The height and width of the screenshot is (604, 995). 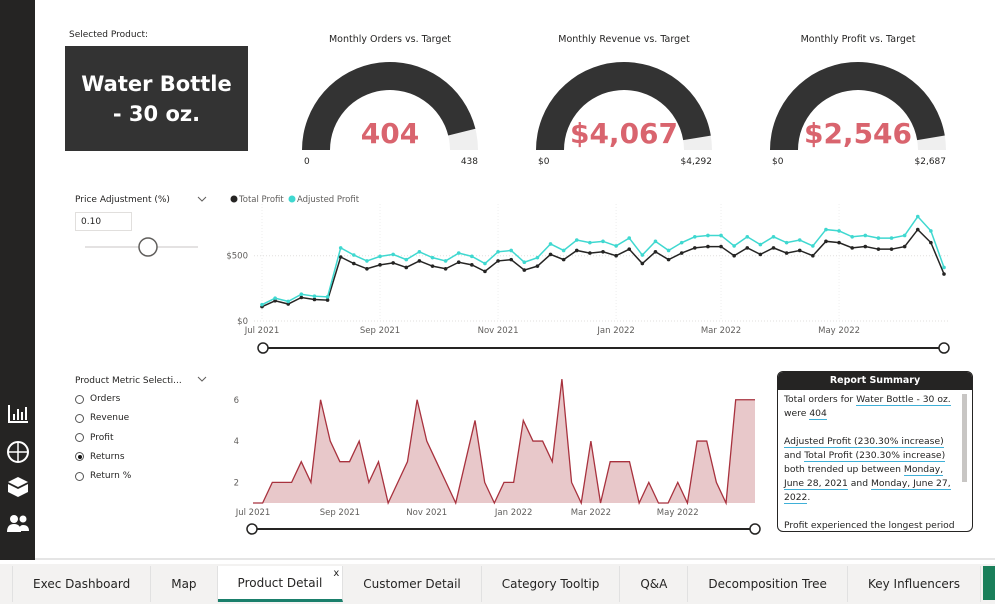 I want to click on gauge-value-label: $2,546, so click(x=858, y=133).